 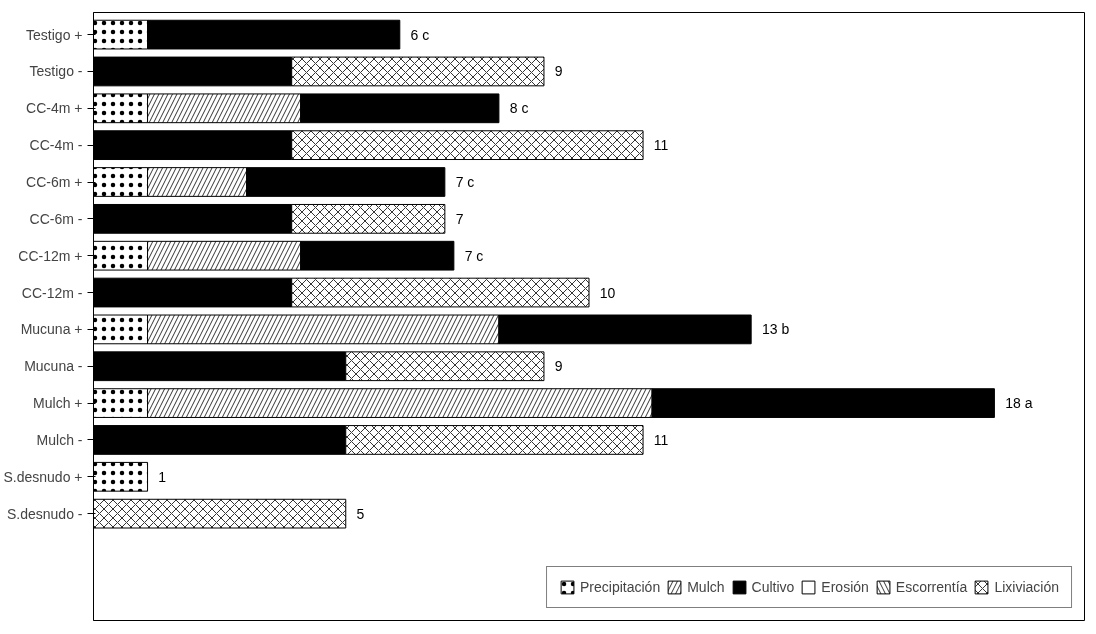 What do you see at coordinates (56, 71) in the screenshot?
I see `y-tick-label: Testigo -` at bounding box center [56, 71].